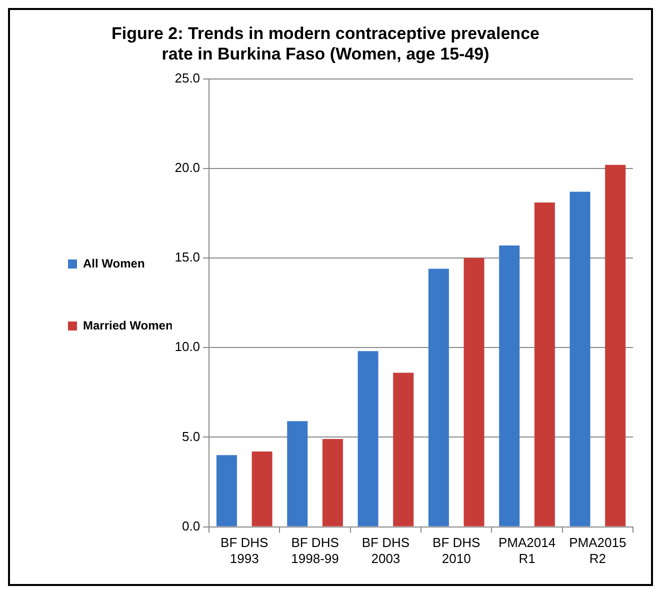 This screenshot has height=595, width=671. What do you see at coordinates (187, 346) in the screenshot?
I see `y-tick-label: 10.0` at bounding box center [187, 346].